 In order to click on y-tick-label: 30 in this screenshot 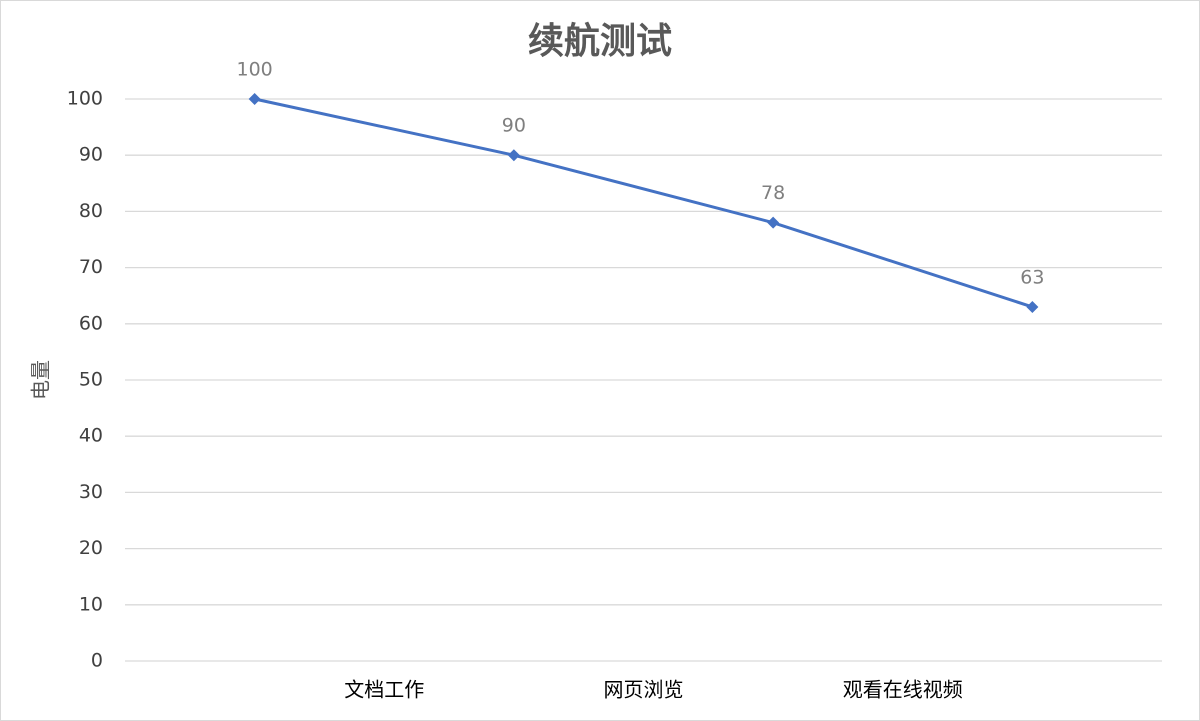, I will do `click(91, 492)`.